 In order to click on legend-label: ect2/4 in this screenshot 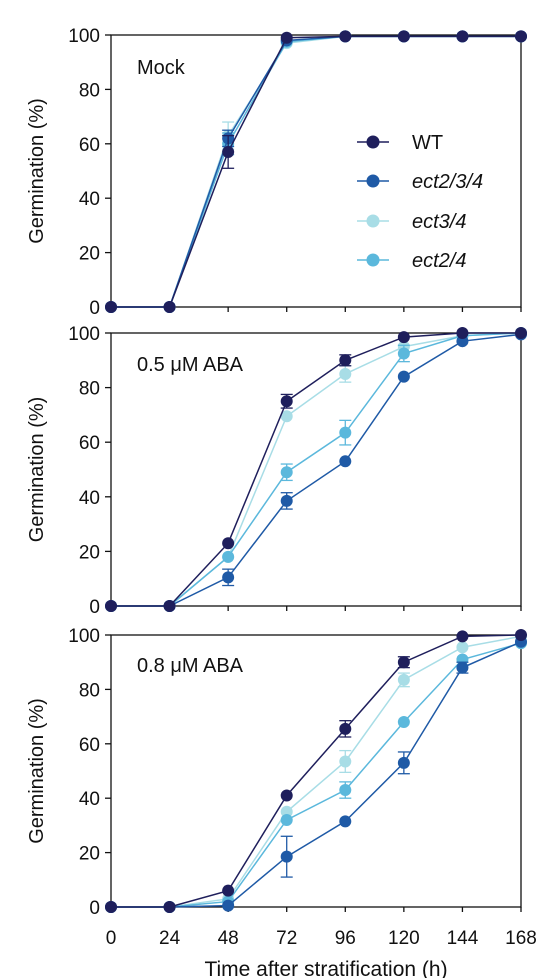, I will do `click(439, 261)`.